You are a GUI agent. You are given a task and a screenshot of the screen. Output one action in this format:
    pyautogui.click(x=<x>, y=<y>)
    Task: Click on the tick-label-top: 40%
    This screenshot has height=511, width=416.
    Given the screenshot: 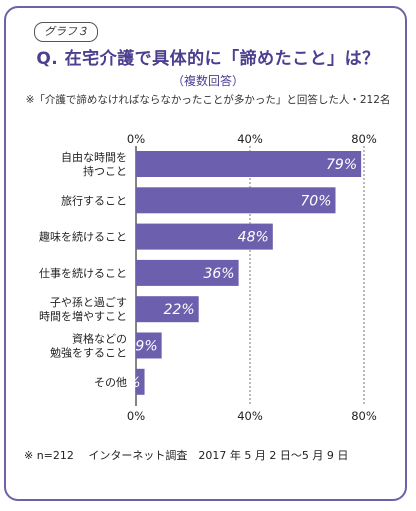 What is the action you would take?
    pyautogui.click(x=250, y=139)
    